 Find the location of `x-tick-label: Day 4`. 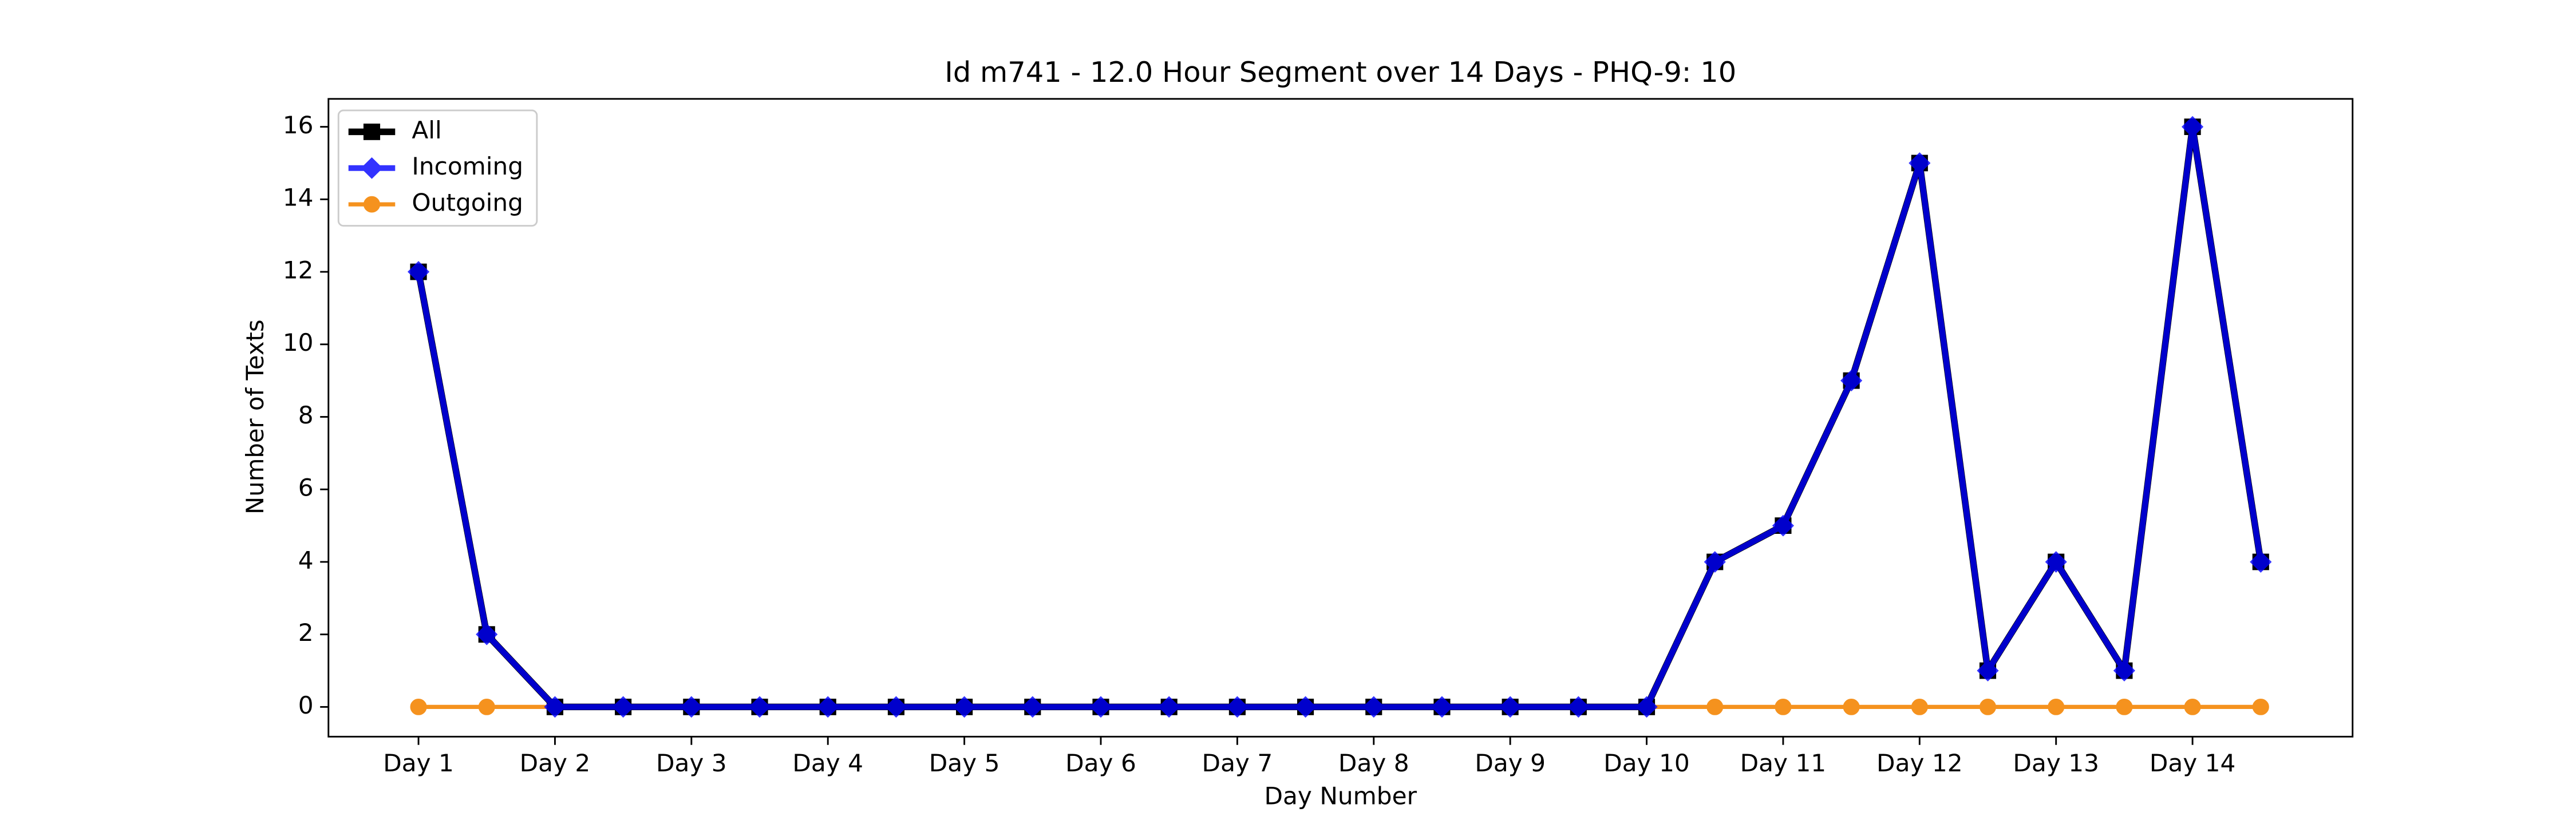

x-tick-label: Day 4 is located at coordinates (827, 763).